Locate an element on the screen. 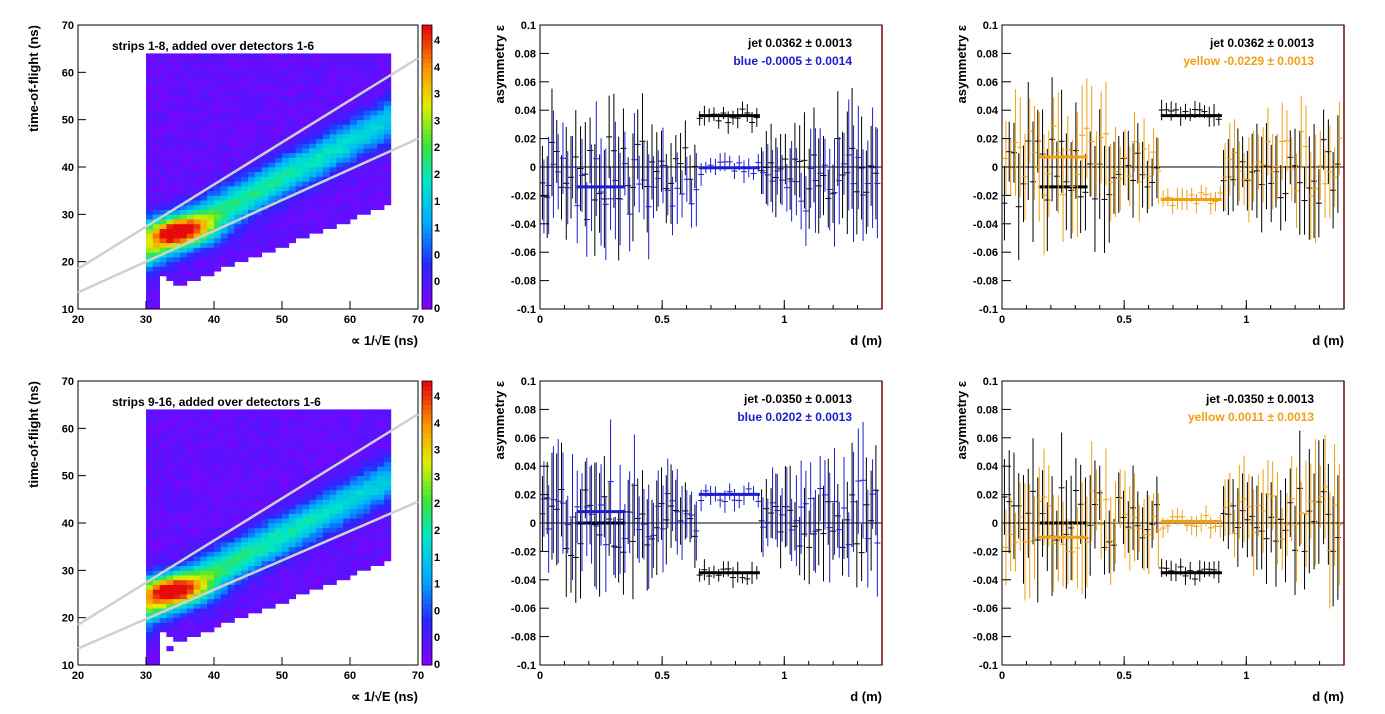  color-scale-step is located at coordinates (427, 269).